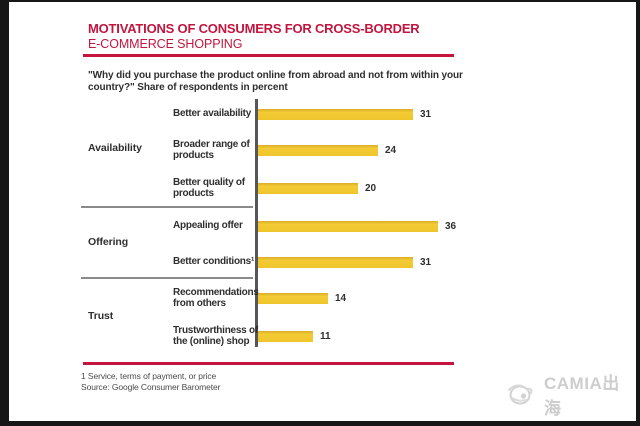 This screenshot has width=640, height=426. Describe the element at coordinates (391, 150) in the screenshot. I see `bar-value: 24` at that location.